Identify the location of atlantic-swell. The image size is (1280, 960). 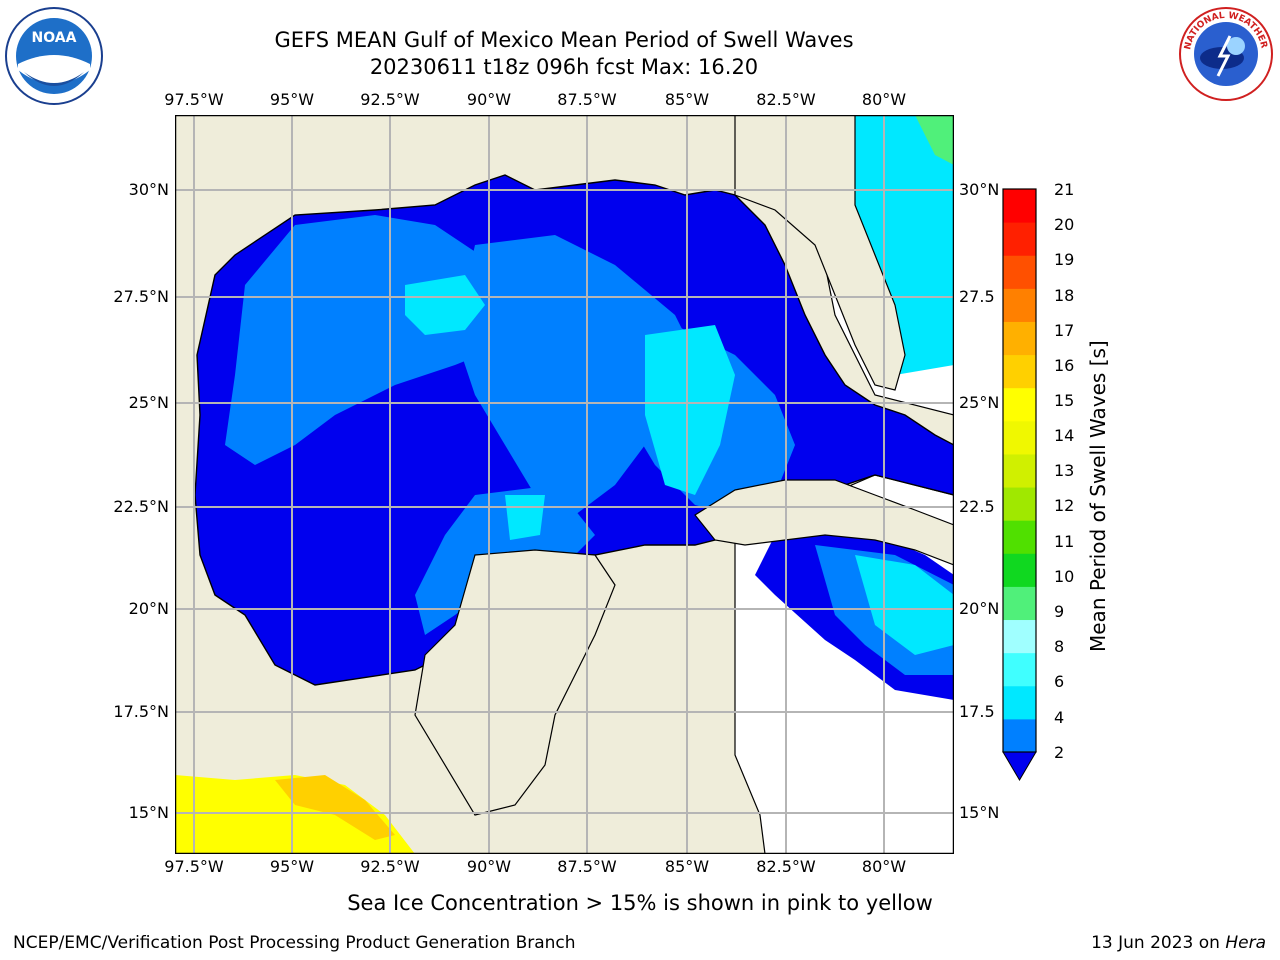
(899, 245).